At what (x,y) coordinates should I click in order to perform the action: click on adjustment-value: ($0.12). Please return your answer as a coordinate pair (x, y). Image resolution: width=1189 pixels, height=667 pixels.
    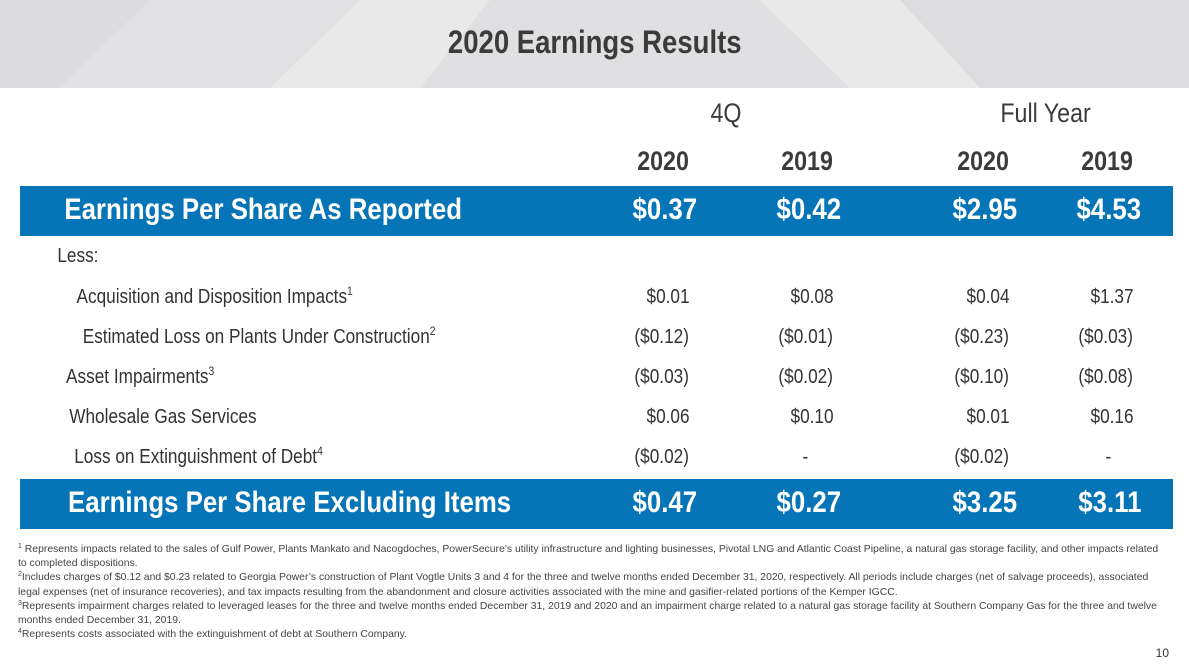
    Looking at the image, I should click on (661, 337).